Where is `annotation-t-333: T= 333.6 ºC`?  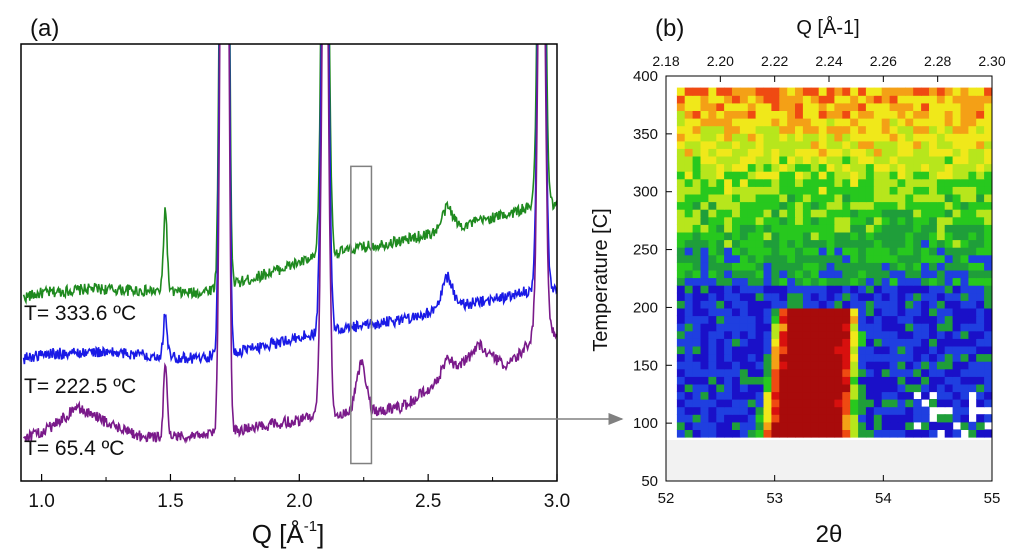 annotation-t-333: T= 333.6 ºC is located at coordinates (80, 313).